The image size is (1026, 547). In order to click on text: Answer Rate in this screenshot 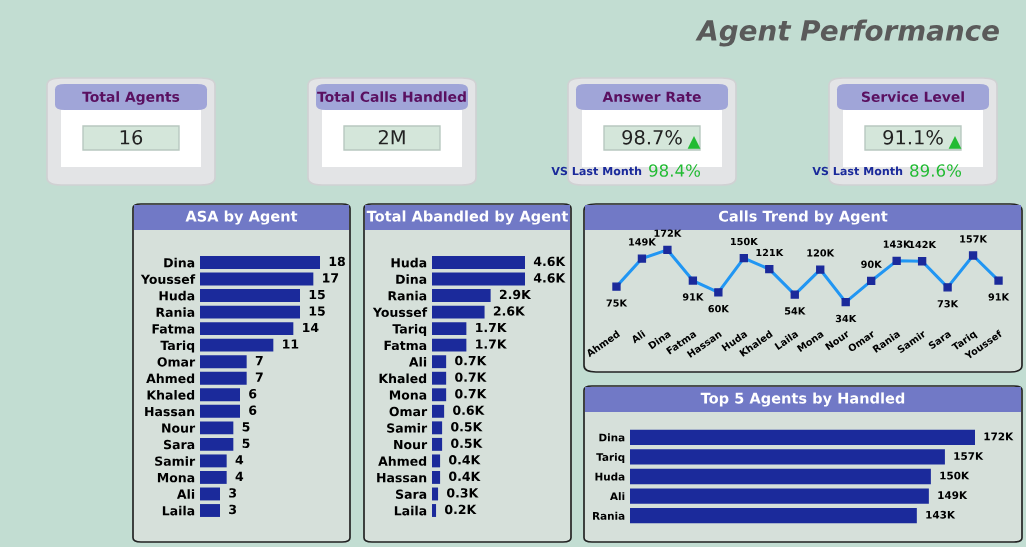, I will do `click(651, 97)`.